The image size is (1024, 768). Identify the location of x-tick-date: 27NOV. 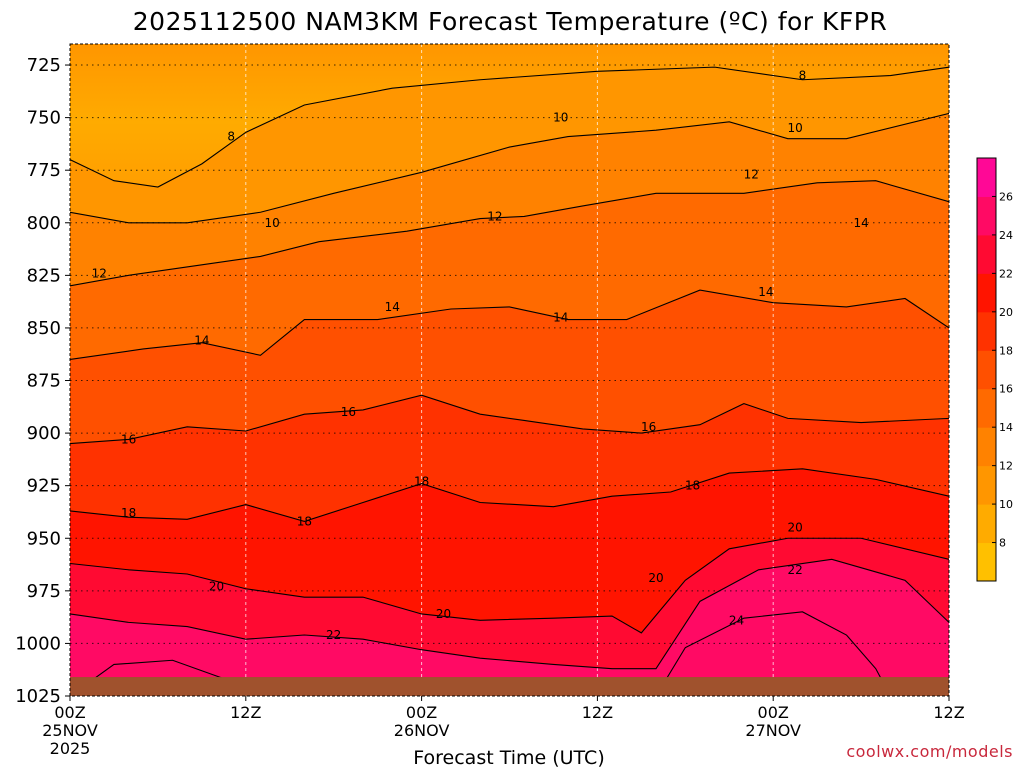
(773, 730).